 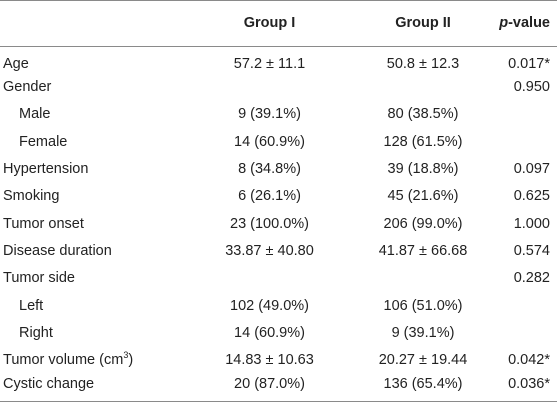 What do you see at coordinates (423, 169) in the screenshot?
I see `cell-group-2: 39 (18.8%)` at bounding box center [423, 169].